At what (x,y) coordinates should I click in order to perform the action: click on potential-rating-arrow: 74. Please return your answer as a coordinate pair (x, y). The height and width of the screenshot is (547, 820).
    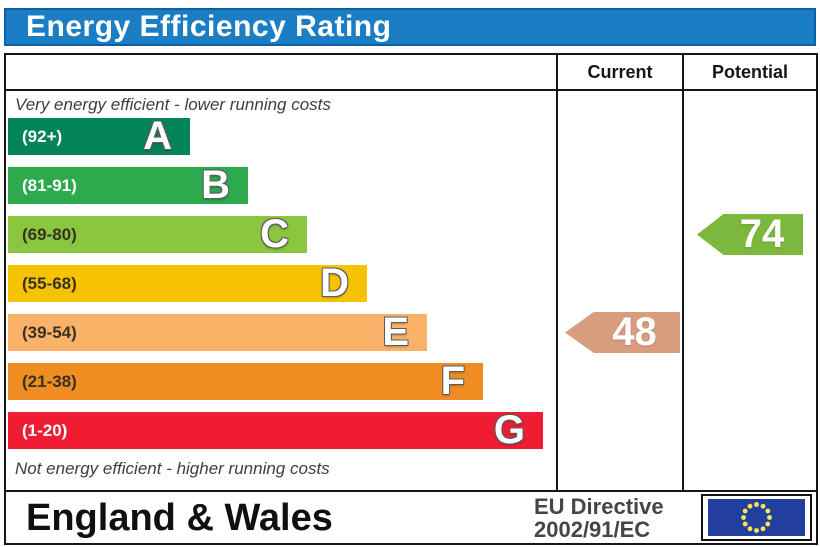
    Looking at the image, I should click on (750, 234).